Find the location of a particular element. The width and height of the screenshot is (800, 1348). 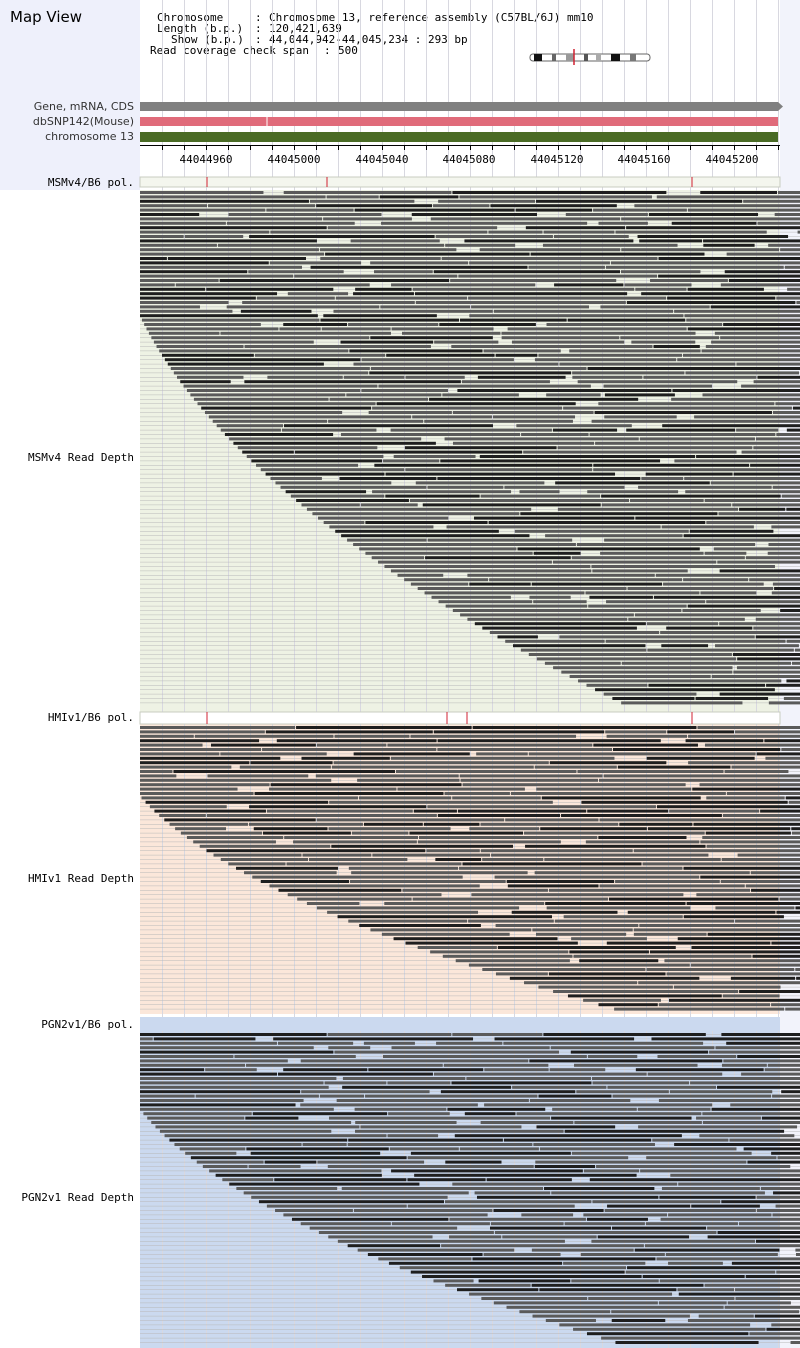

pgn-read-depth-label: PGN2v1 Read Depth is located at coordinates (77, 1197).